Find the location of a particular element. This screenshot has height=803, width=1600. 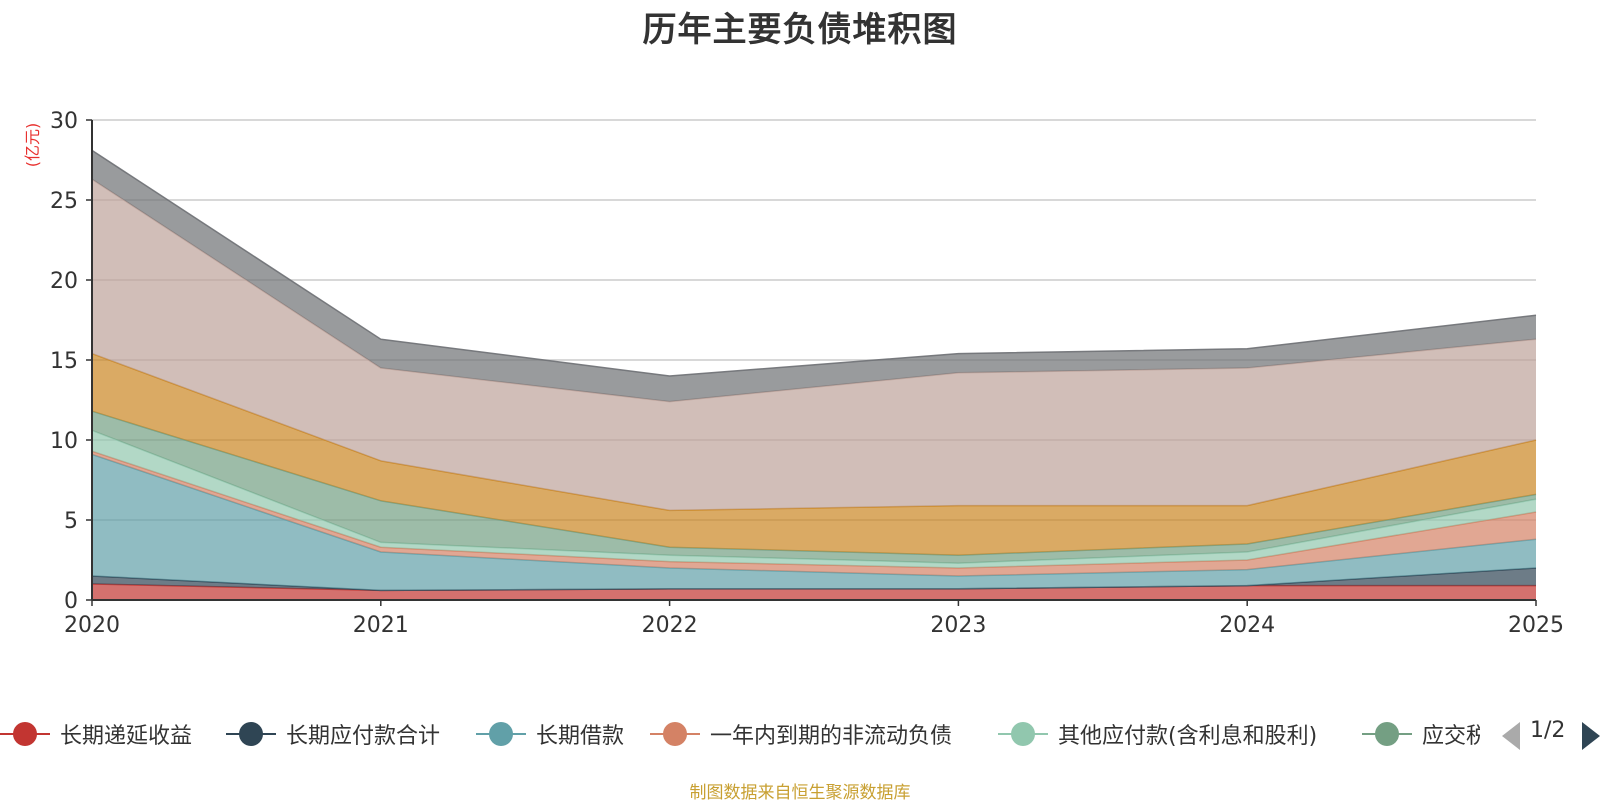

legend-label: 长期递延收益 is located at coordinates (126, 736).